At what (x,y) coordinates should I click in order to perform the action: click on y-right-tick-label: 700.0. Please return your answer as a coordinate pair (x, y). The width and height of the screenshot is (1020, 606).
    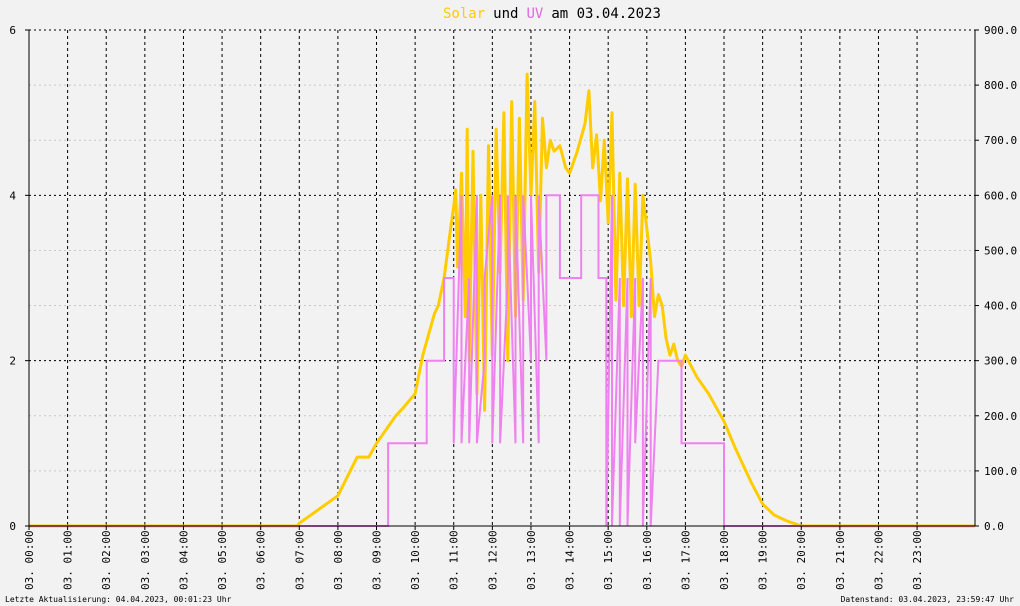
    Looking at the image, I should click on (1000, 140).